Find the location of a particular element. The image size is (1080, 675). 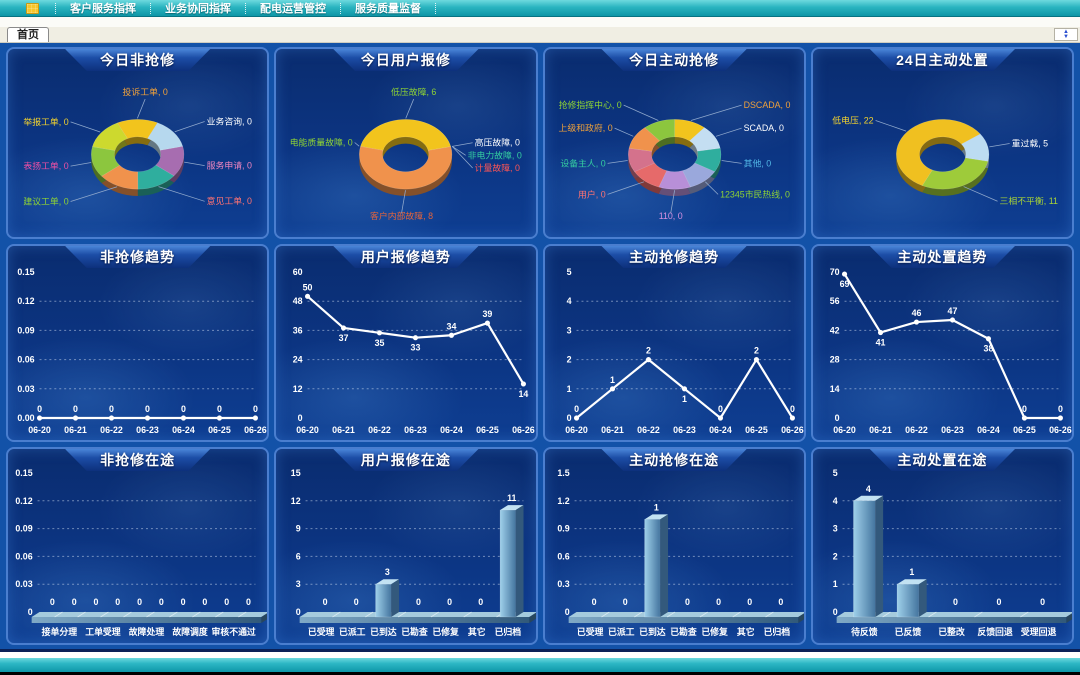

svg-text: 0.12 is located at coordinates (23, 501).